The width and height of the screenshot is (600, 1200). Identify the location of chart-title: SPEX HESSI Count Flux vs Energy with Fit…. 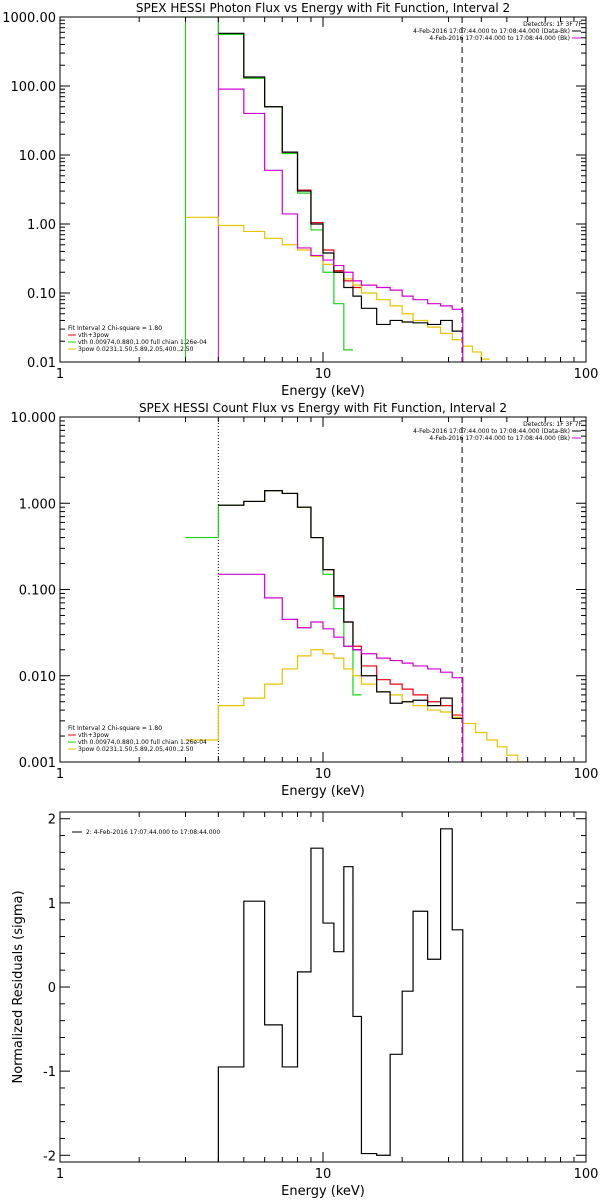
(323, 408).